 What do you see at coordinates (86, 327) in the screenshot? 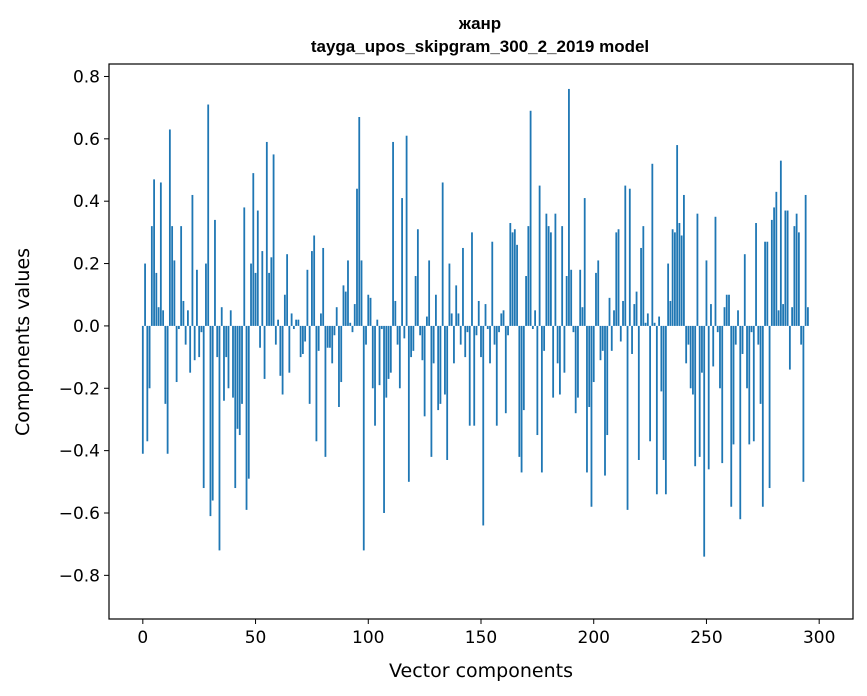
I see `y-tick-label: 0.0` at bounding box center [86, 327].